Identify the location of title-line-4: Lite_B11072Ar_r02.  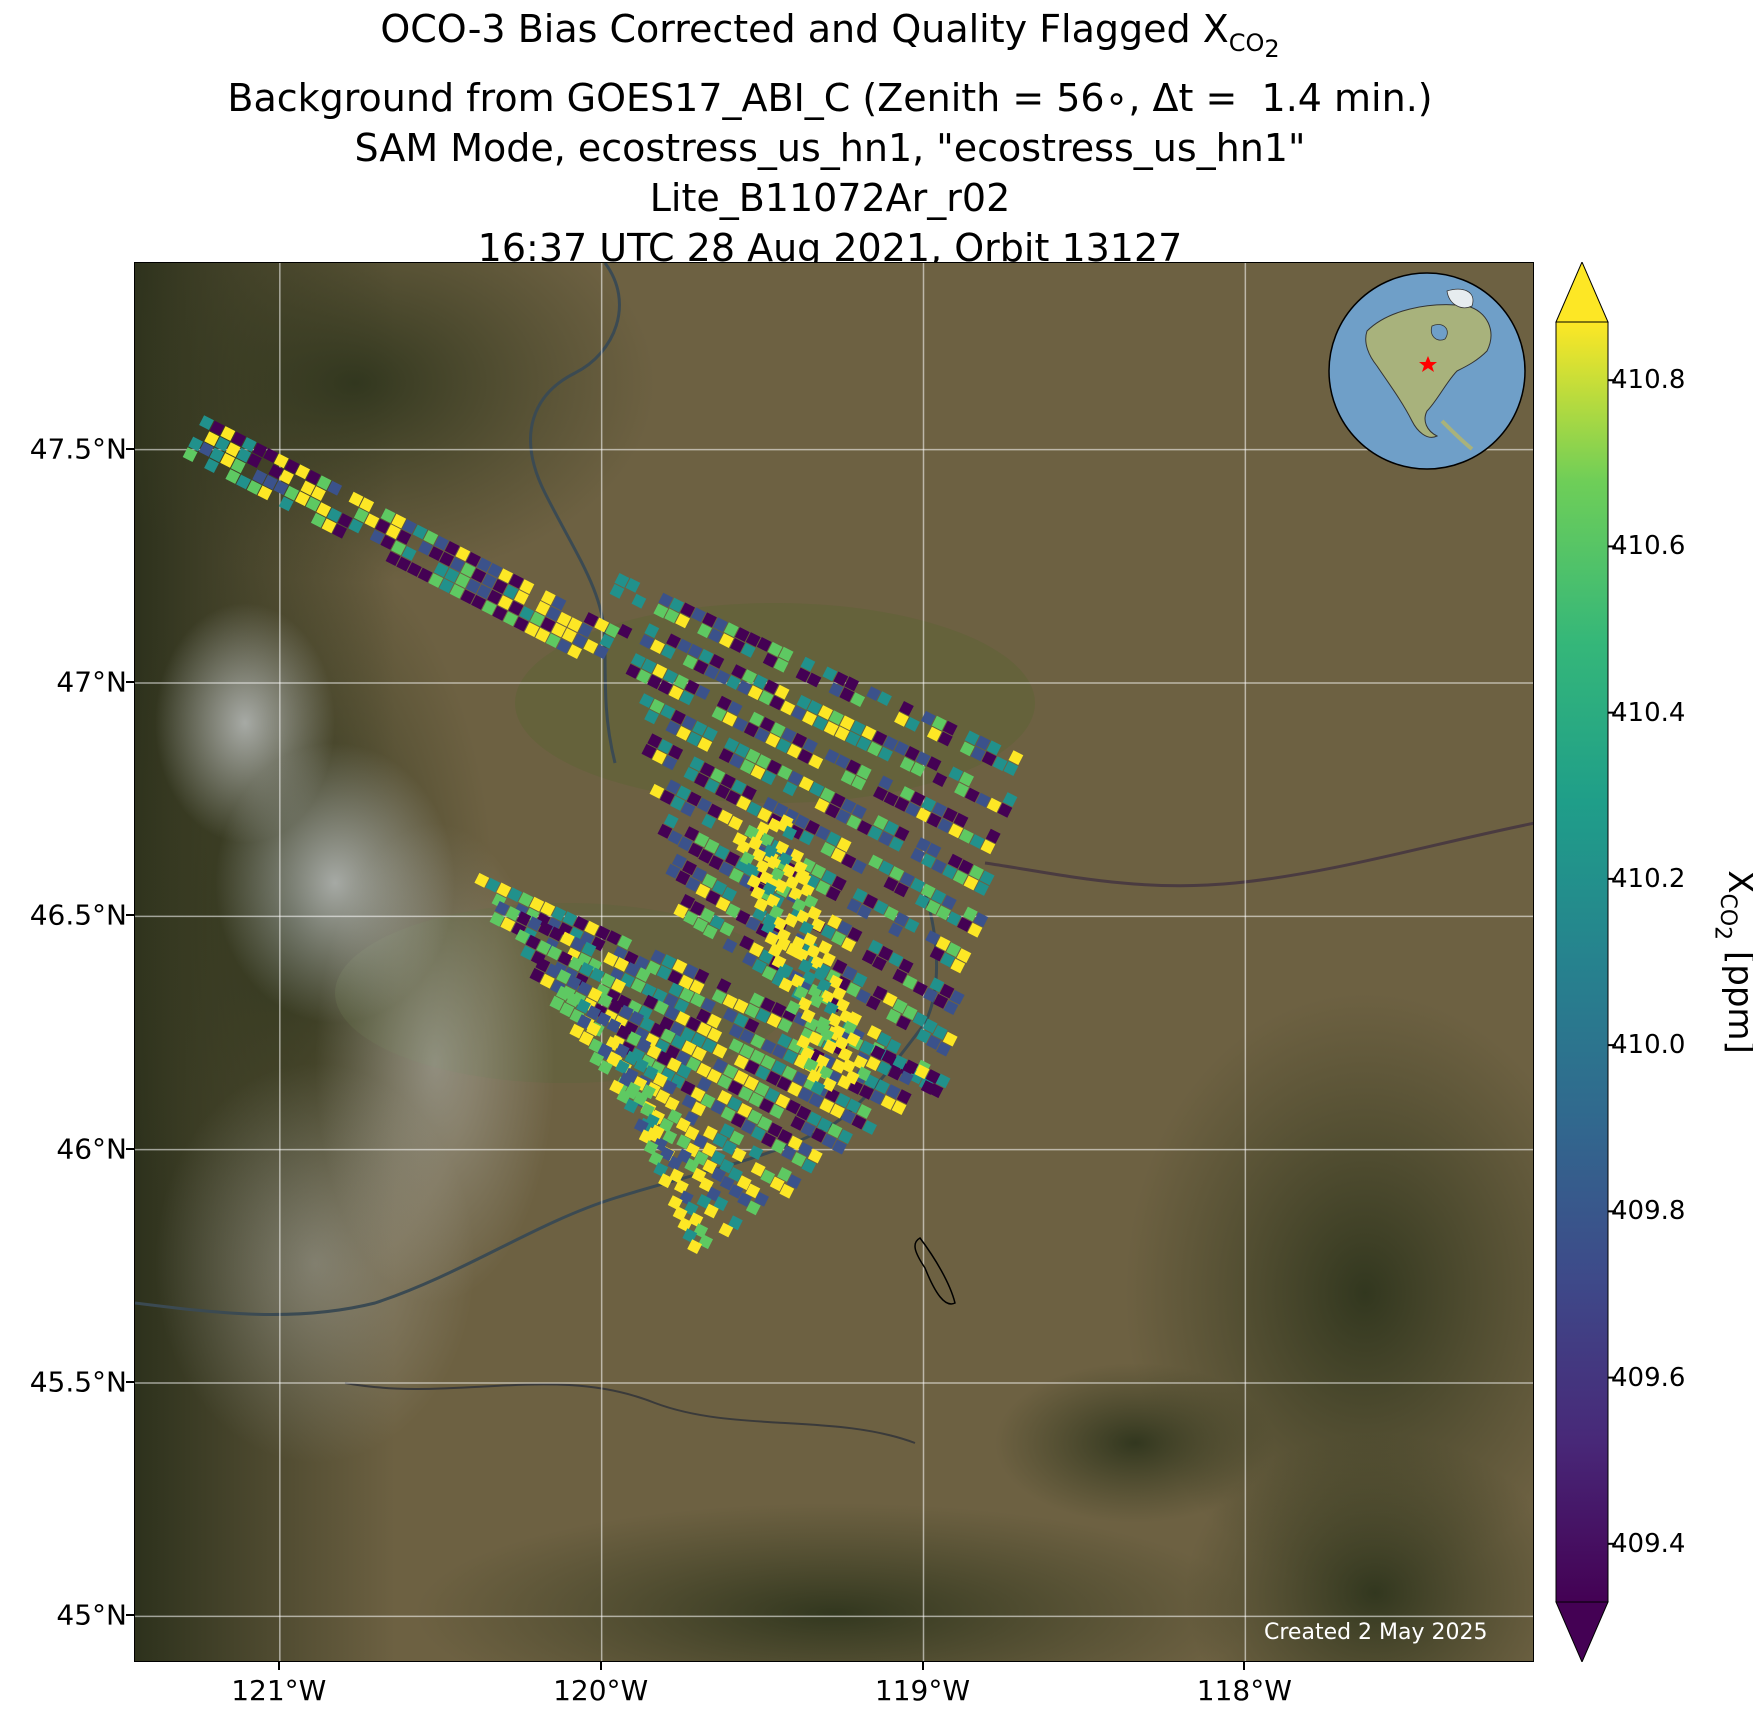
(830, 198).